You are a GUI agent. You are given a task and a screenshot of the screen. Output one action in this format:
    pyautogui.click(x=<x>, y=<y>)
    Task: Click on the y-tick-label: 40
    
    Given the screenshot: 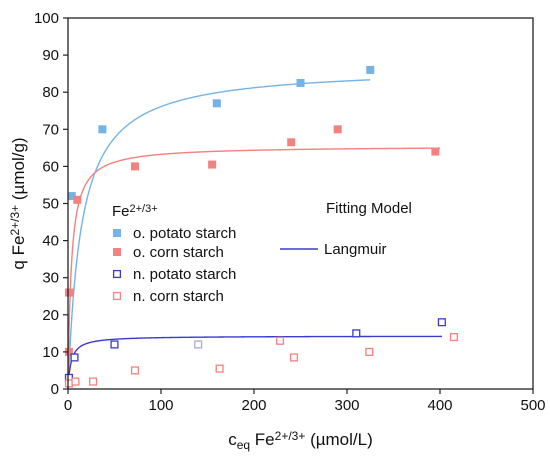 What is the action you would take?
    pyautogui.click(x=50, y=241)
    